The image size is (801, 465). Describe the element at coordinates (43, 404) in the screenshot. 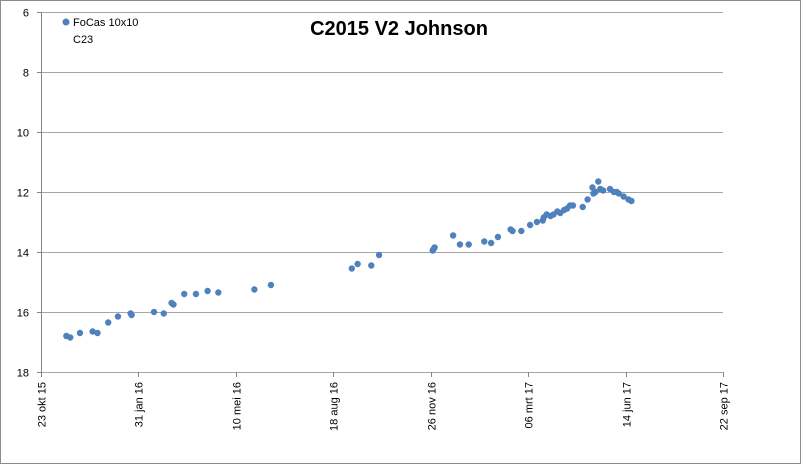

I see `x-tick-label: 23 okt 15` at that location.